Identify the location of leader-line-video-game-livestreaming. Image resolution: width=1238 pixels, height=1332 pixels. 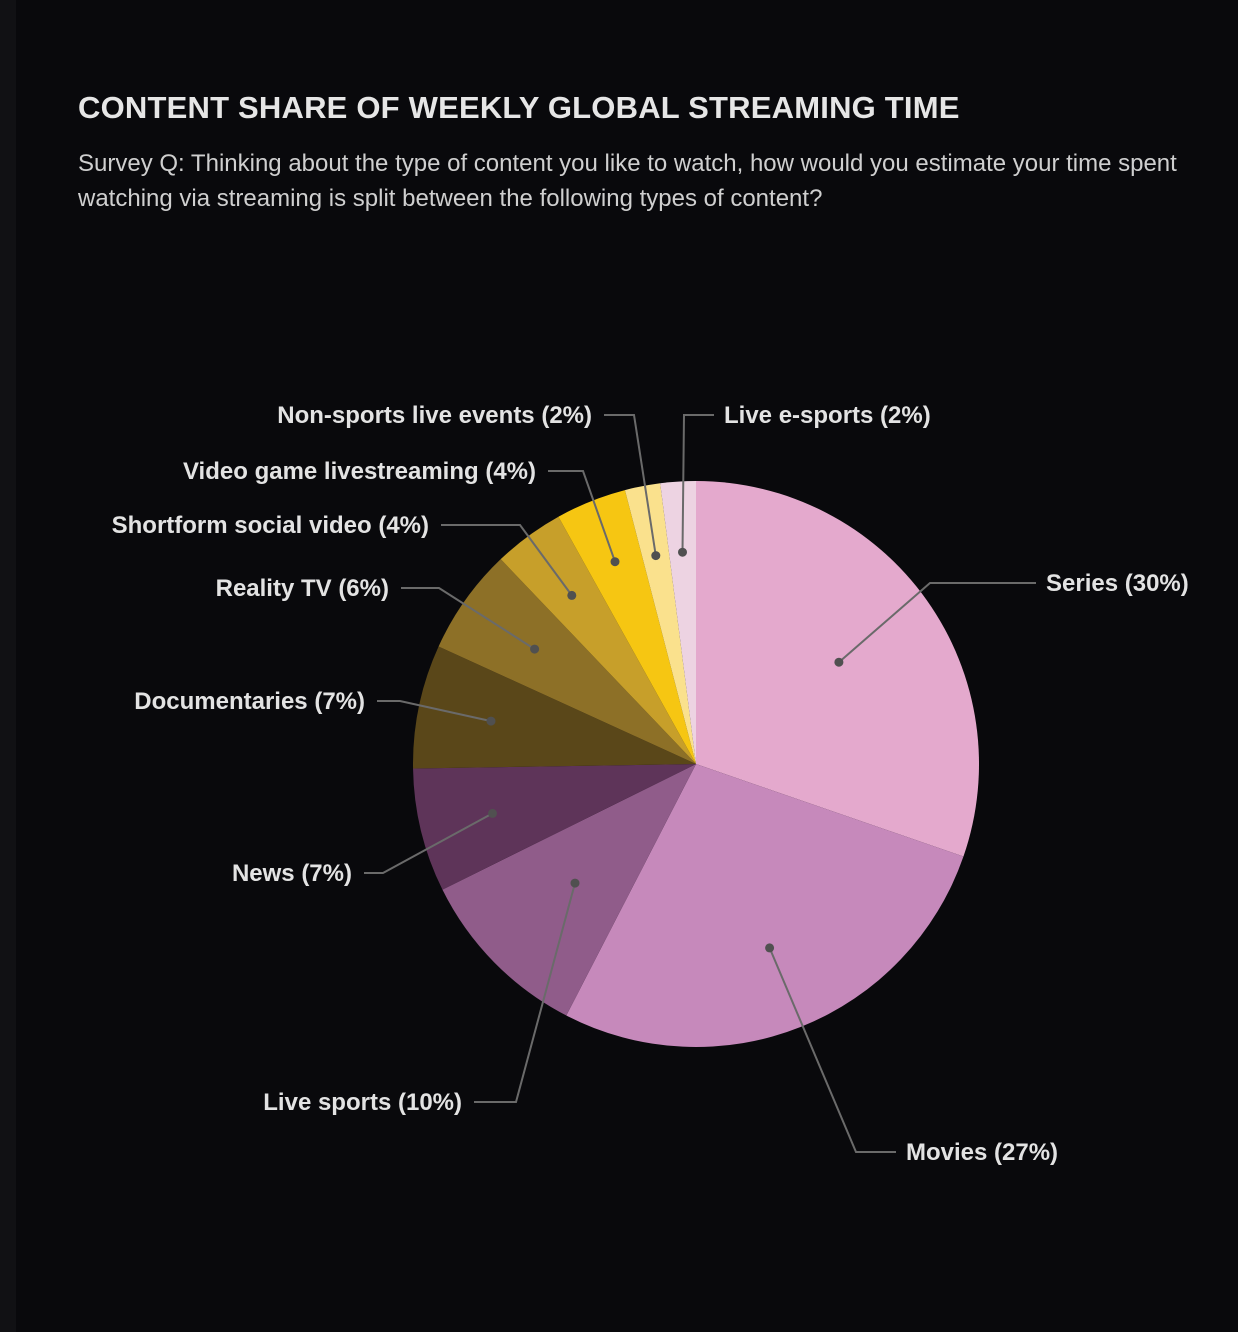
(582, 516).